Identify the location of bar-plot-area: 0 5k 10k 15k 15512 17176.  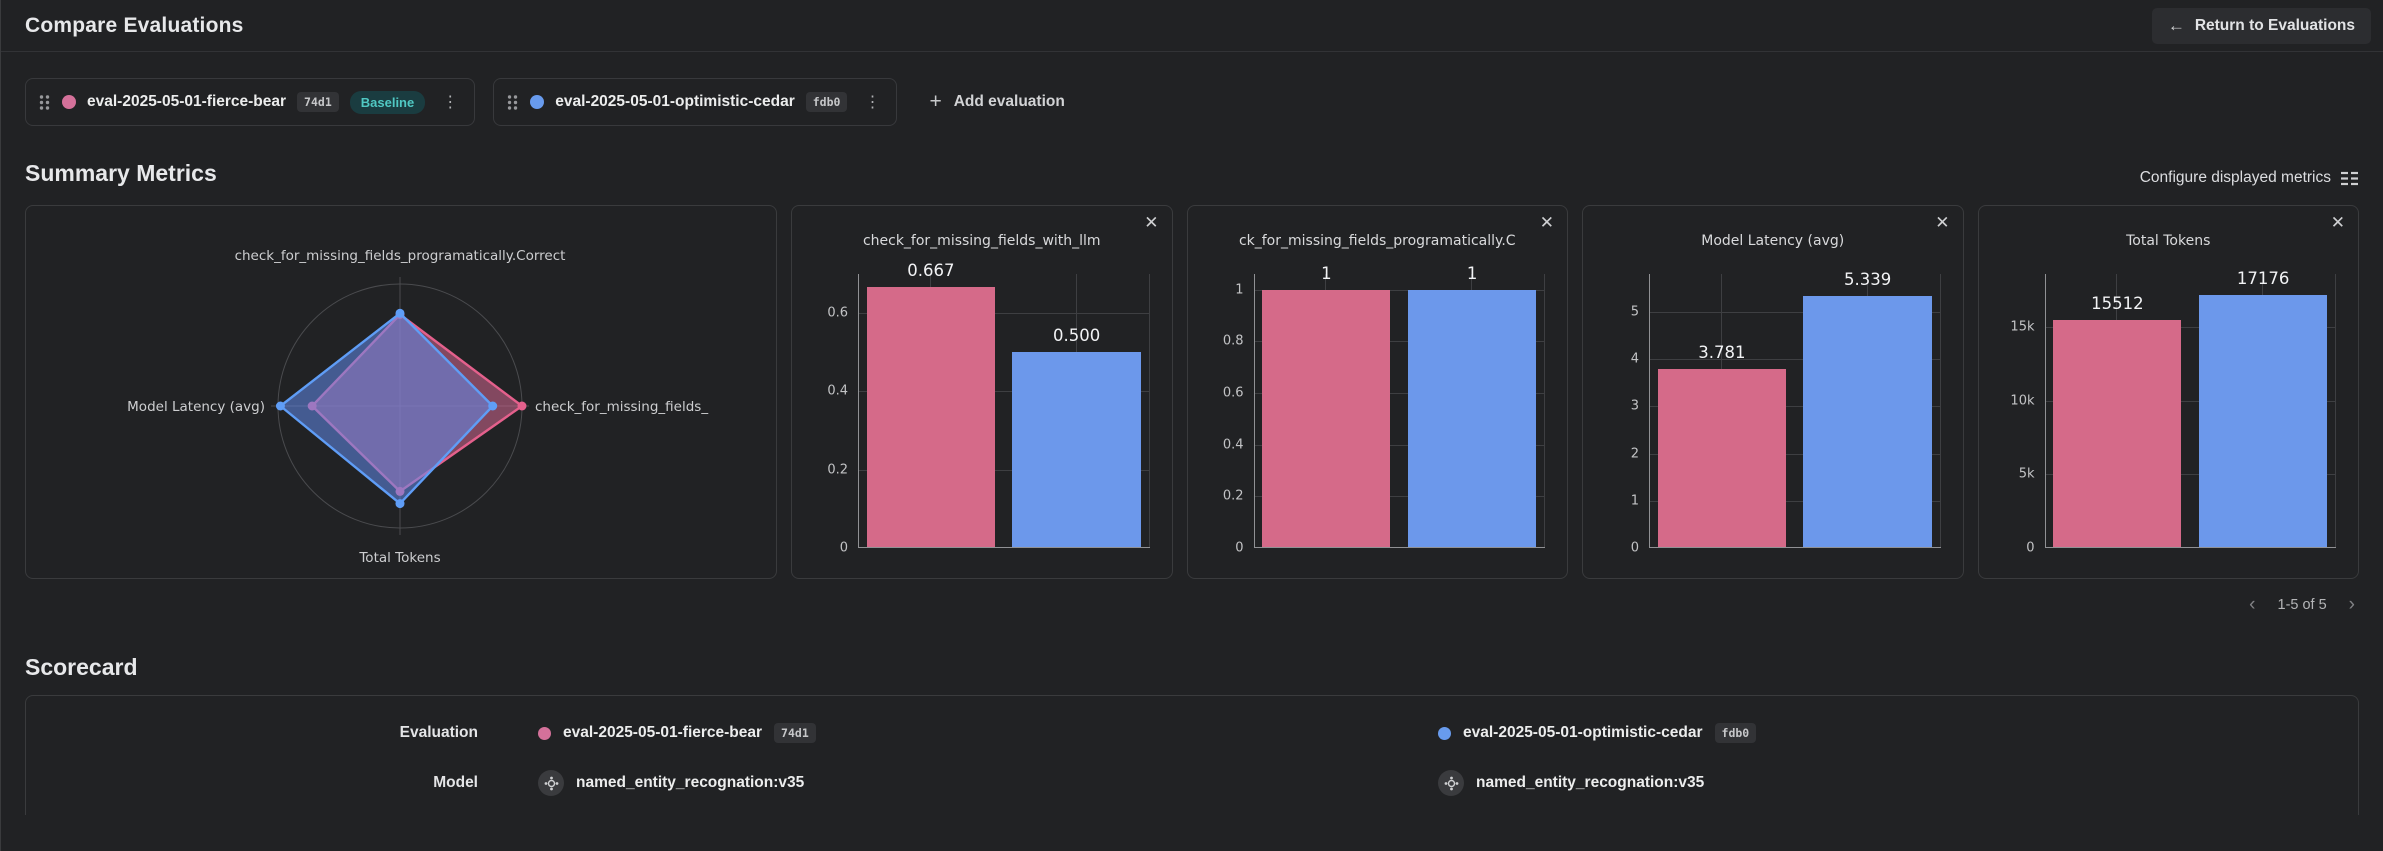
(2173, 412).